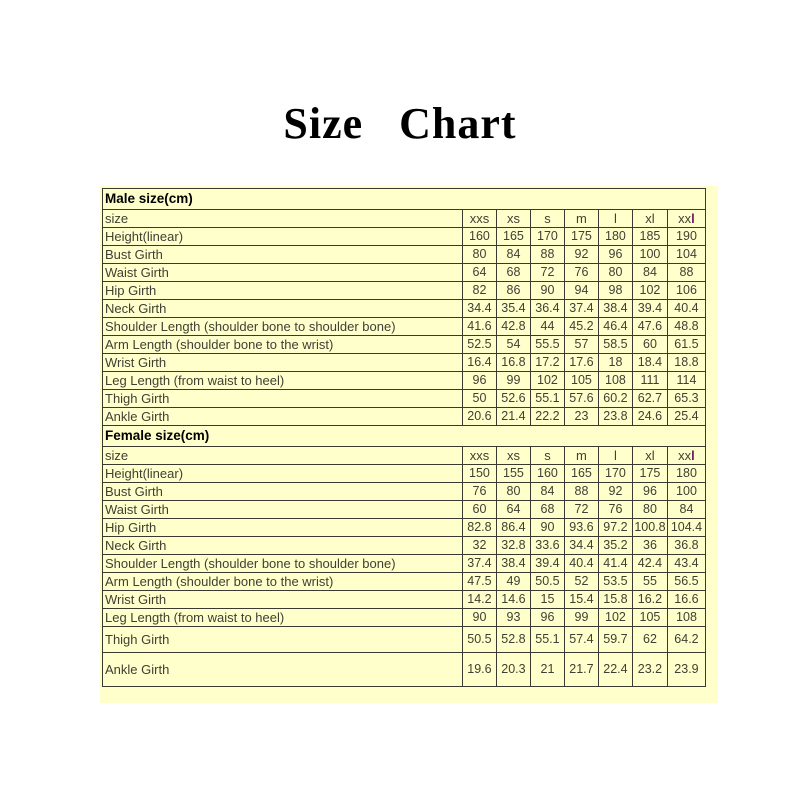 The image size is (800, 800). I want to click on measure-row: Ankle Girth 19.6 20.3 21 21.7 22.4 23.2 23.9, so click(404, 669).